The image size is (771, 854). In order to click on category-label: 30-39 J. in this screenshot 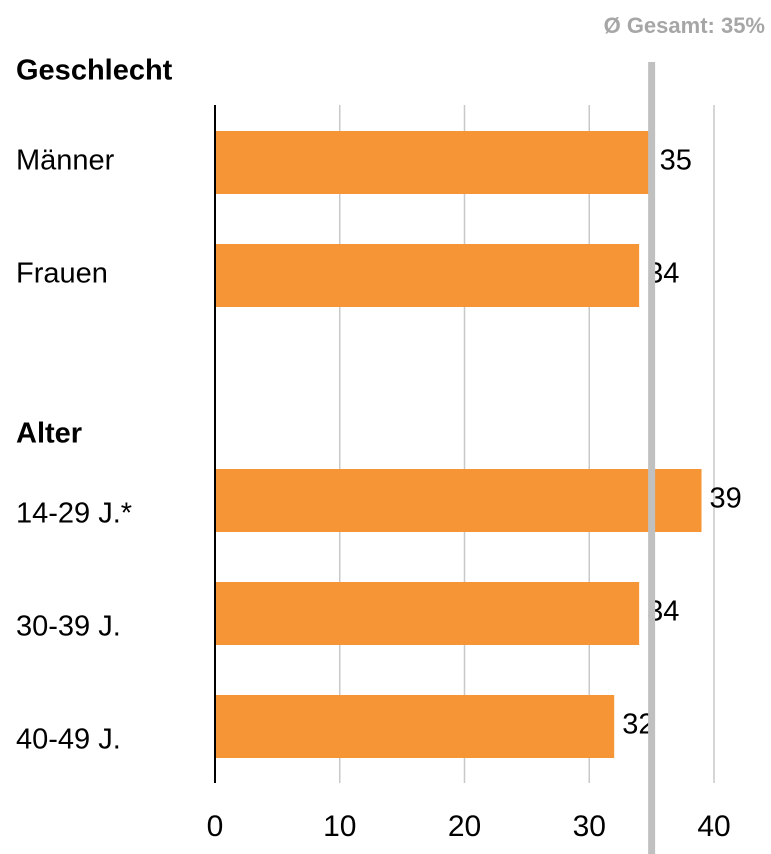, I will do `click(68, 627)`.